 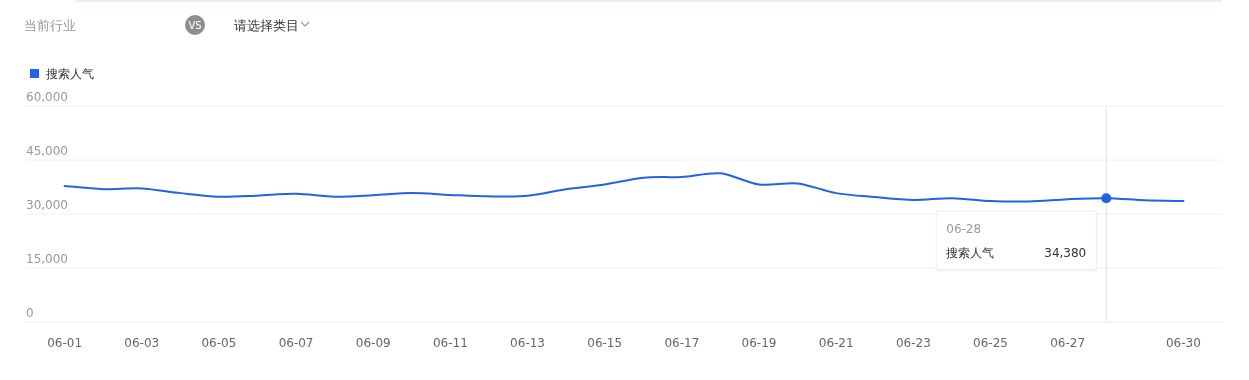 What do you see at coordinates (759, 343) in the screenshot?
I see `x-tick-label: 06-19` at bounding box center [759, 343].